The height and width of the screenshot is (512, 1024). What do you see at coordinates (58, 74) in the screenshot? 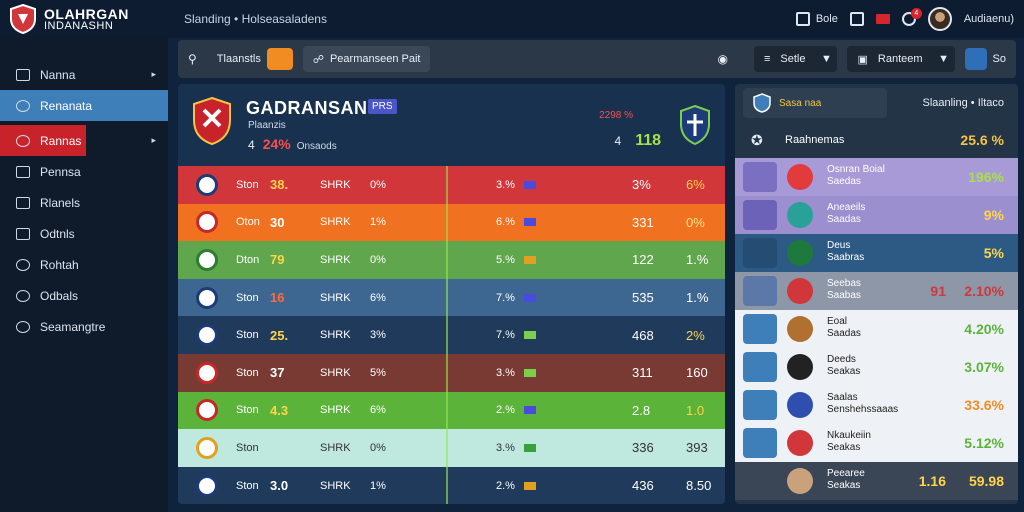
I see `sidebar-item-label: Nanna` at bounding box center [58, 74].